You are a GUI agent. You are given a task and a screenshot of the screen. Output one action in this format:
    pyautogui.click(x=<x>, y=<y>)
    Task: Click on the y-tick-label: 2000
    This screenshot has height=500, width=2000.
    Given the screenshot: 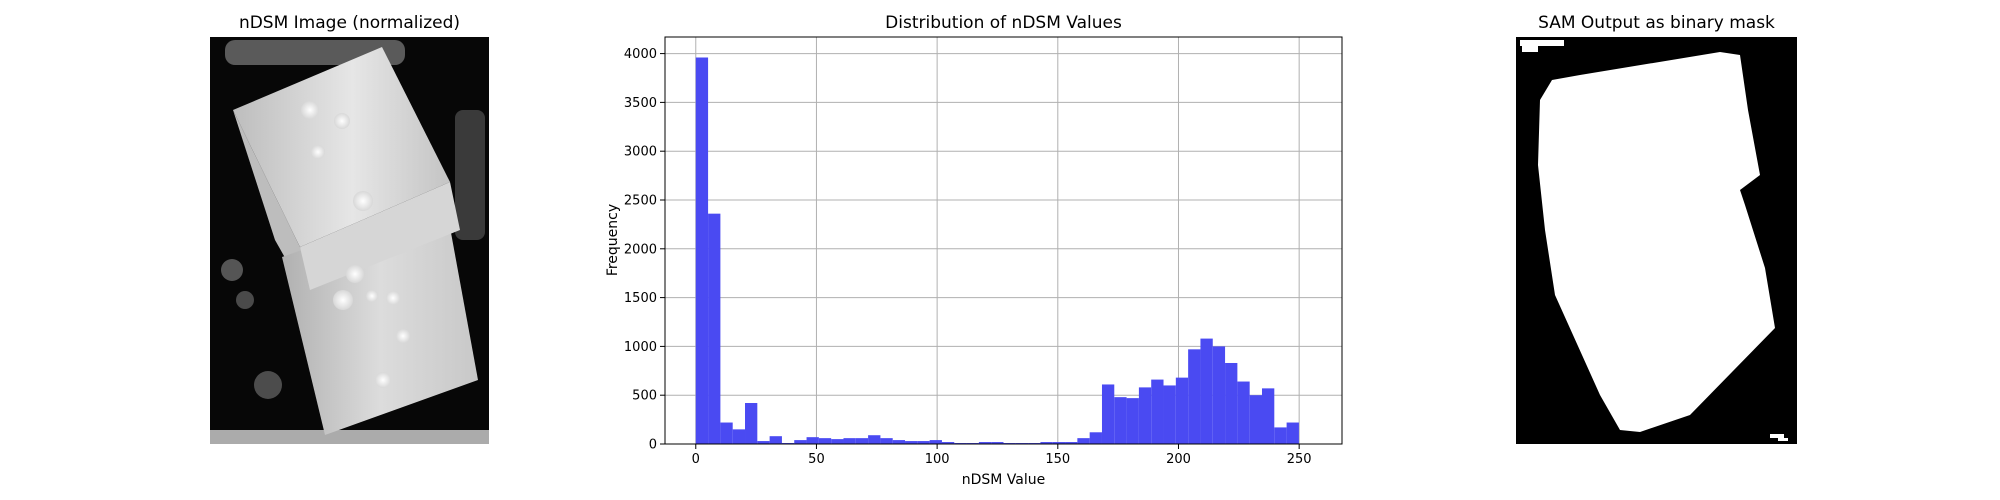 What is the action you would take?
    pyautogui.click(x=640, y=249)
    